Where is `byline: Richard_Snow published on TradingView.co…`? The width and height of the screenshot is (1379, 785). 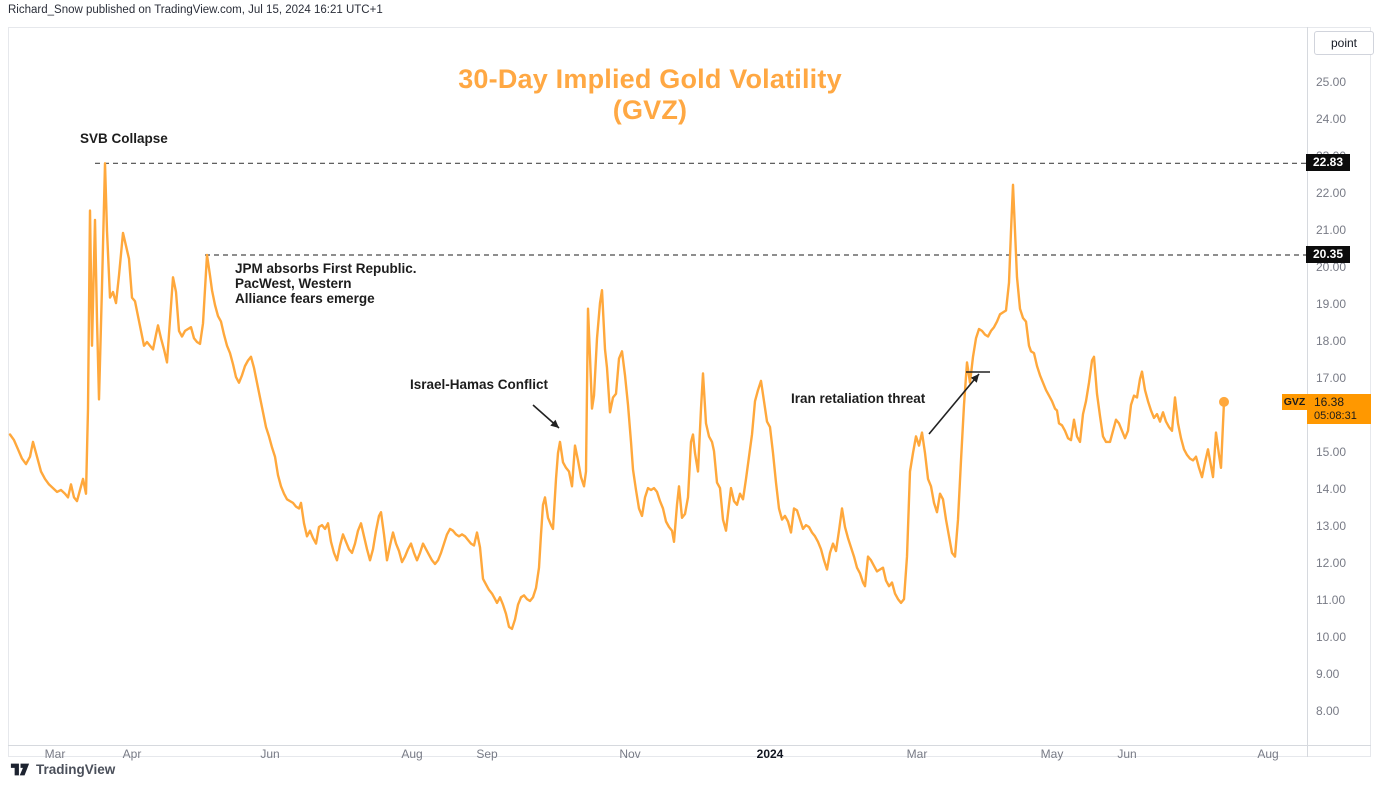 byline: Richard_Snow published on TradingView.co… is located at coordinates (195, 10).